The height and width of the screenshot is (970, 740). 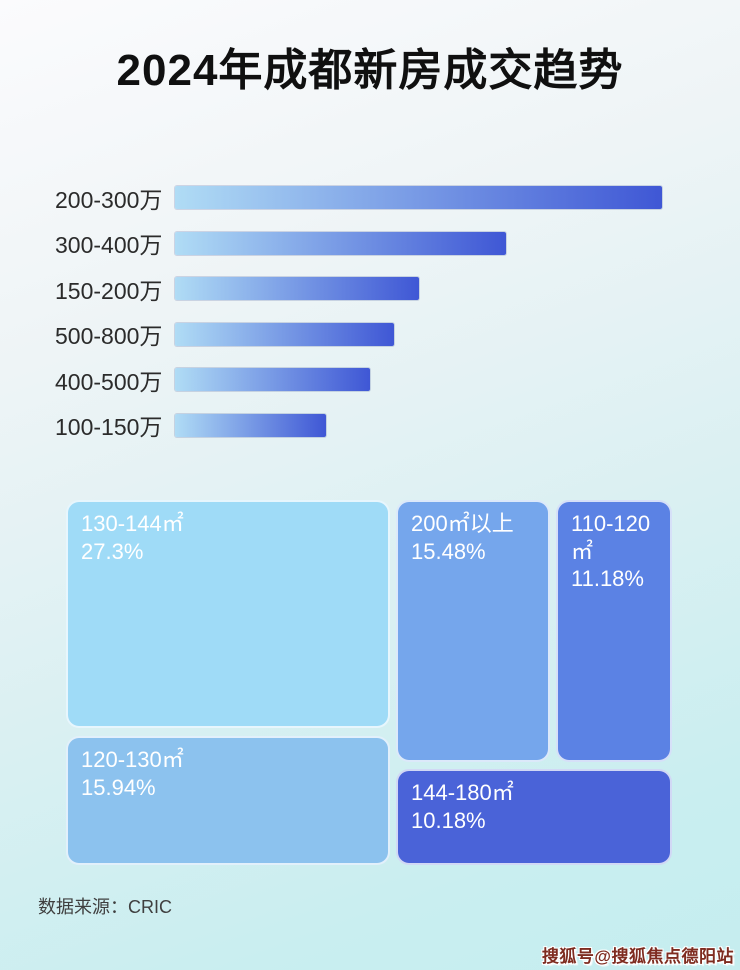 What do you see at coordinates (109, 427) in the screenshot?
I see `bar-category-label: 100-150万` at bounding box center [109, 427].